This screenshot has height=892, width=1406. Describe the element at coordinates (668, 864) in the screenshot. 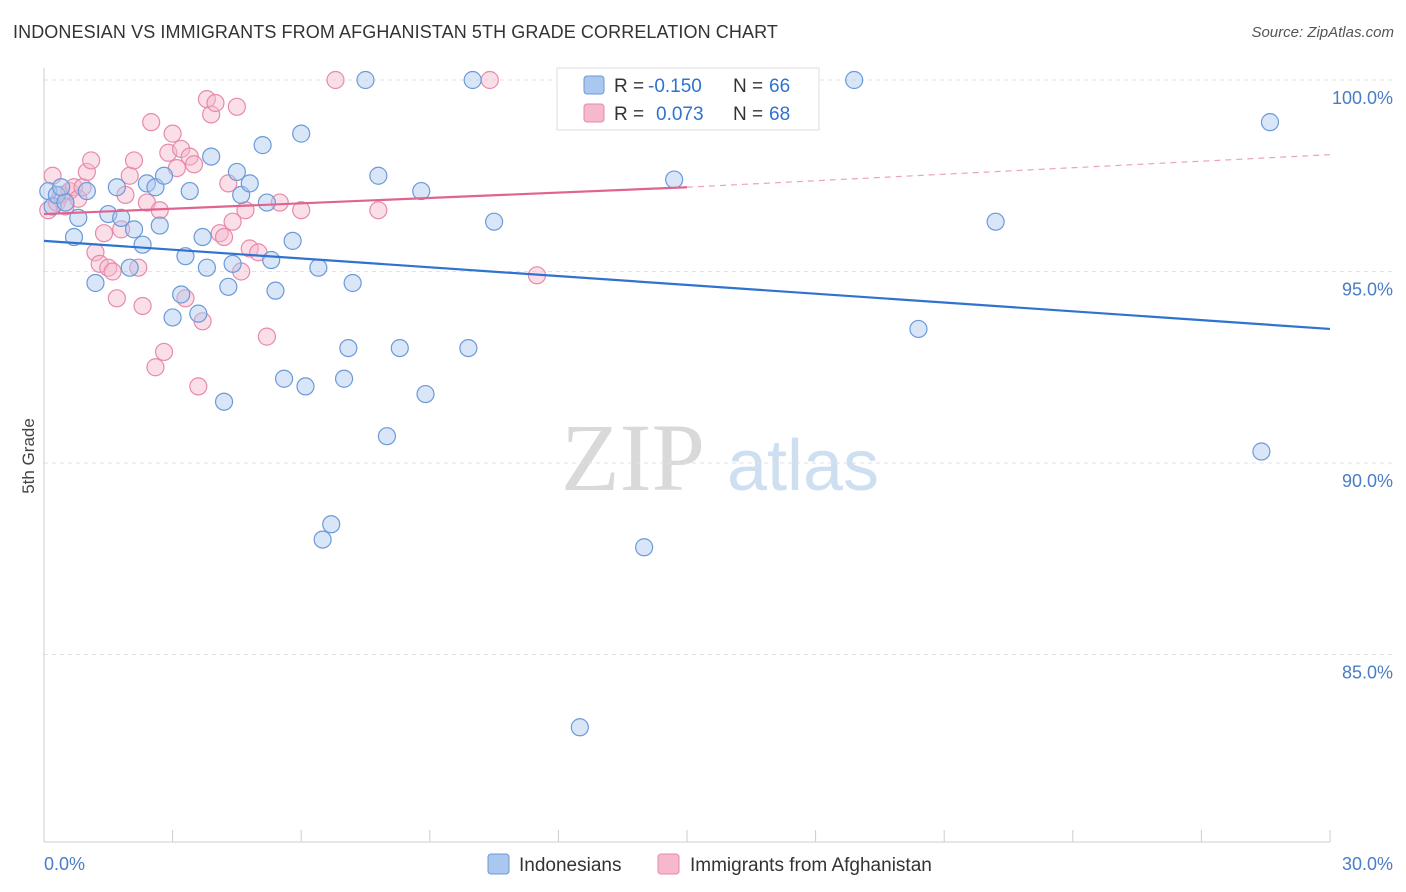

I see `legend-swatch-afghanistan` at that location.